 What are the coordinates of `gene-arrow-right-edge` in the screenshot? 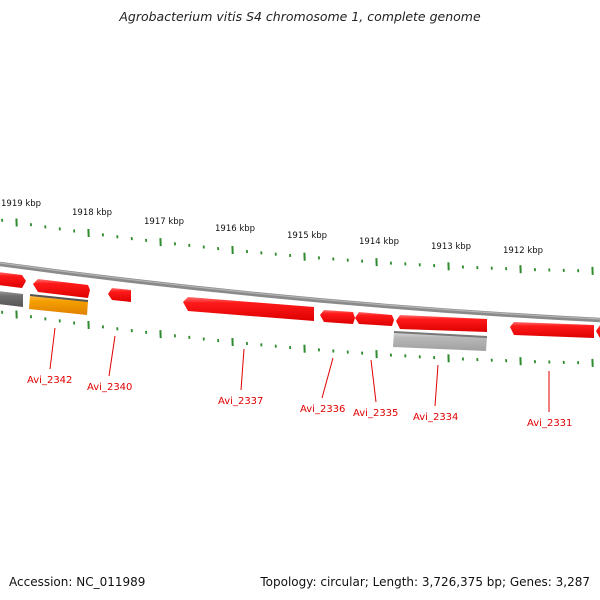 It's located at (598, 331).